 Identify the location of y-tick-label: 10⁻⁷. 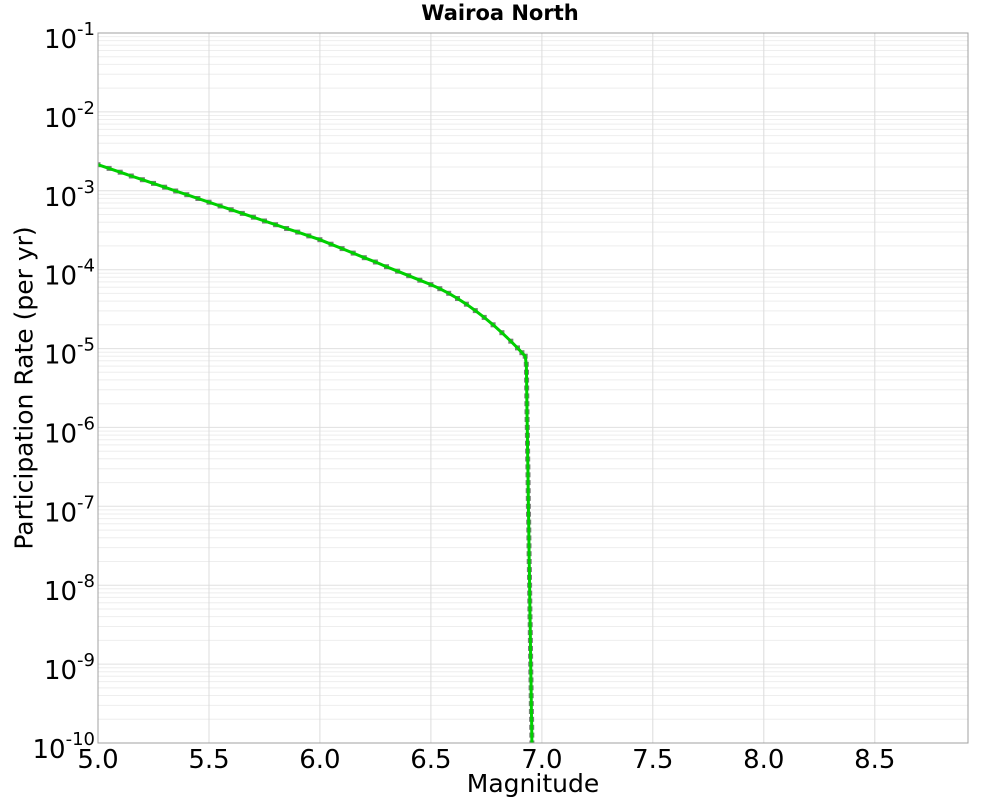
(69, 510).